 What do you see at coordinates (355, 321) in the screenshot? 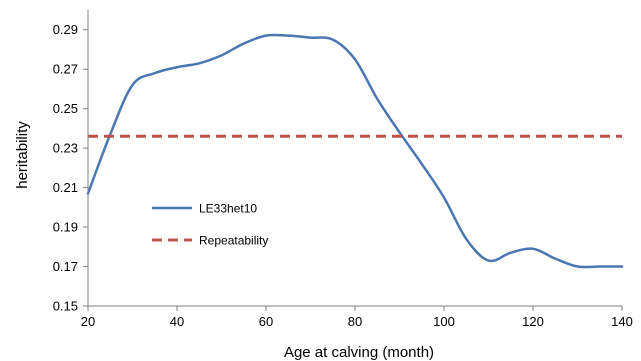
I see `x-tick-label: 80` at bounding box center [355, 321].